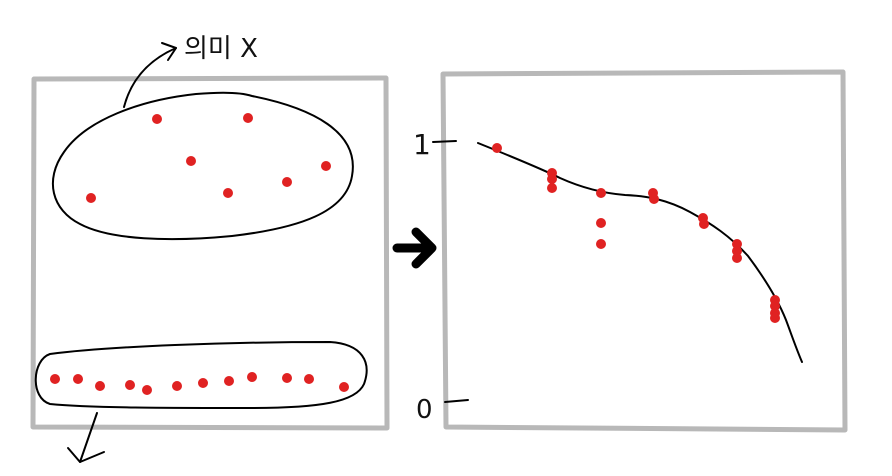  What do you see at coordinates (169, 51) in the screenshot?
I see `annotation-arrowhead` at bounding box center [169, 51].